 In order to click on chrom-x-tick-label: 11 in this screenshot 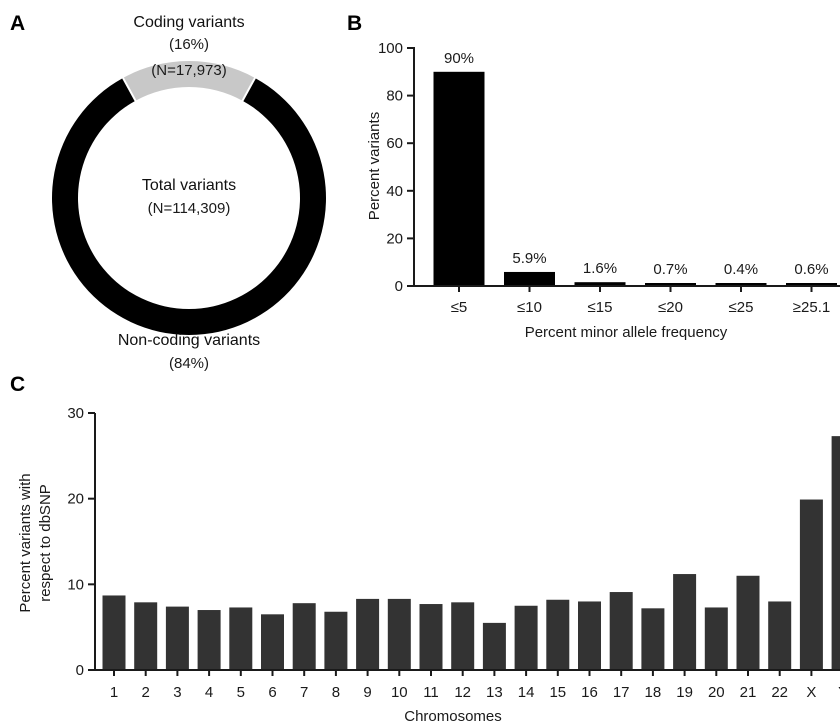, I will do `click(431, 692)`.